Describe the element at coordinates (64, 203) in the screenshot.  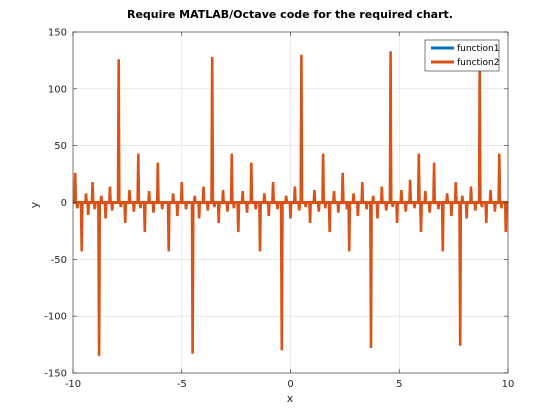
I see `y-tick-label: 0` at that location.